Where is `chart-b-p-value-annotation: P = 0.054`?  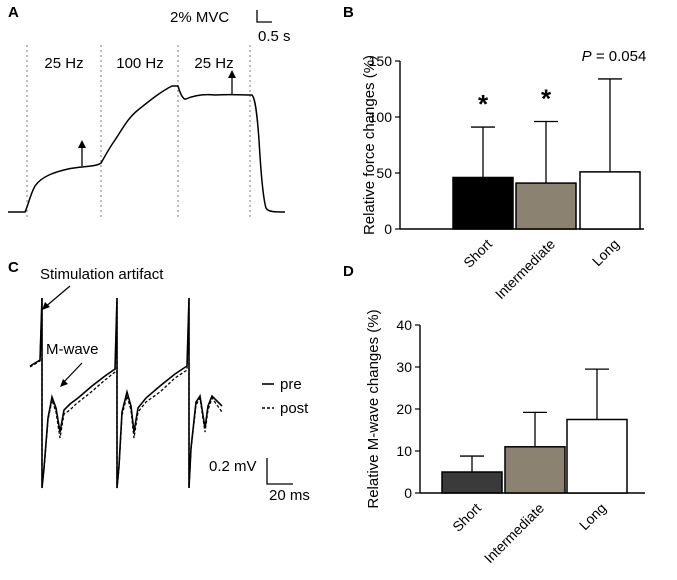 chart-b-p-value-annotation: P = 0.054 is located at coordinates (614, 56).